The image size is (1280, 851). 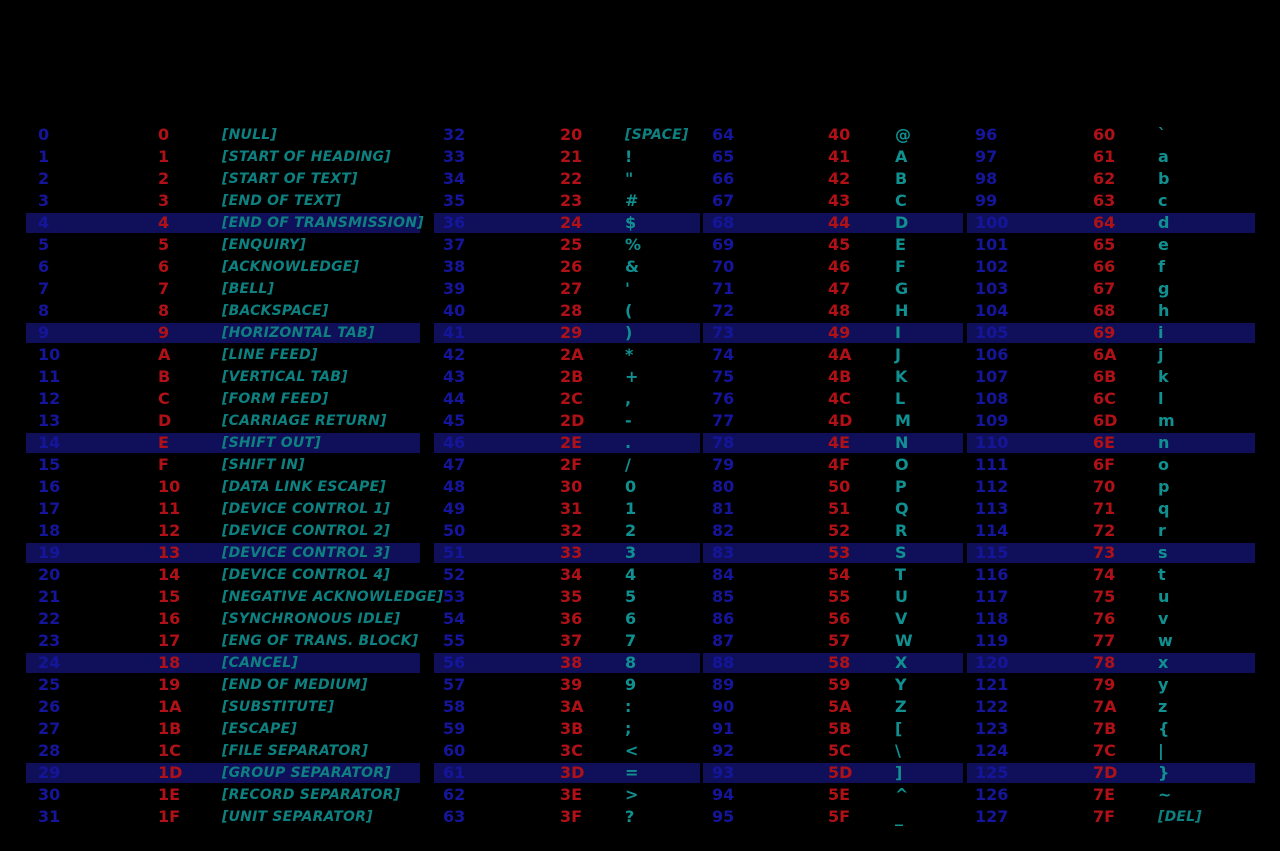 I want to click on hex-value: 52, so click(x=839, y=530).